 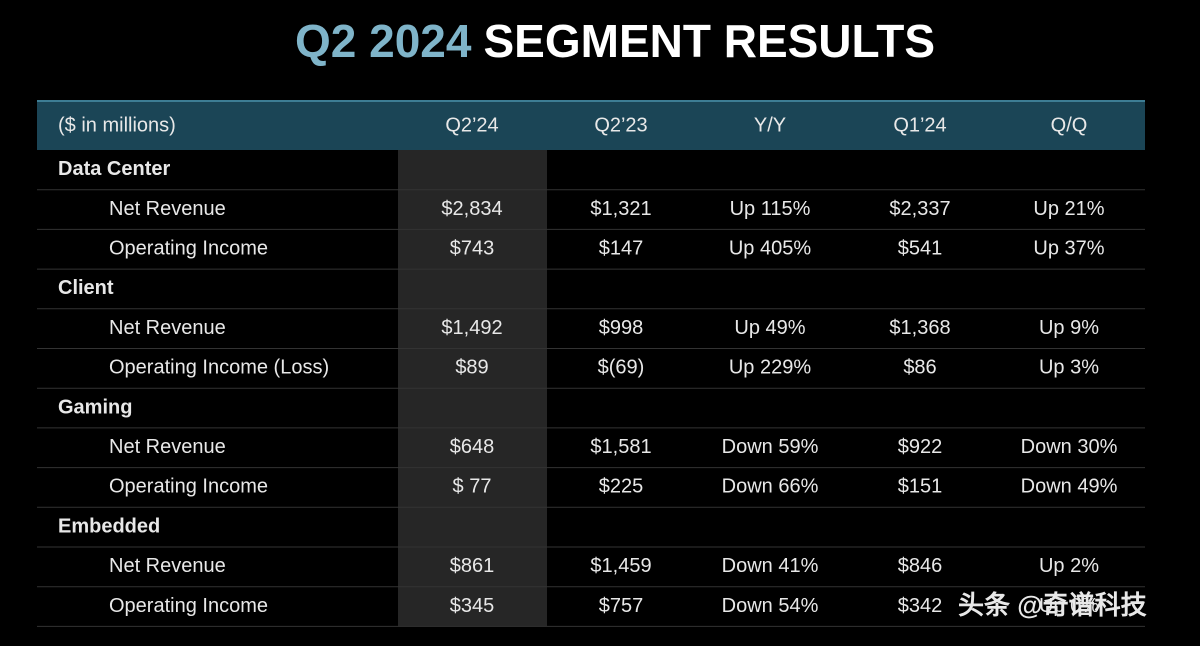 I want to click on cell: $225, so click(x=621, y=487).